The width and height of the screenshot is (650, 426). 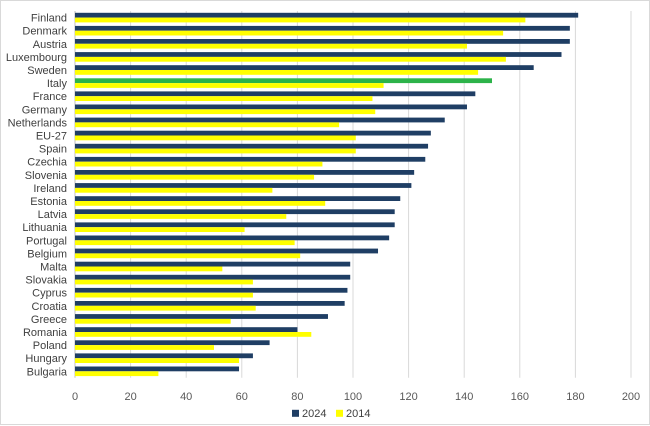 What do you see at coordinates (46, 281) in the screenshot?
I see `category-label: Slovakia` at bounding box center [46, 281].